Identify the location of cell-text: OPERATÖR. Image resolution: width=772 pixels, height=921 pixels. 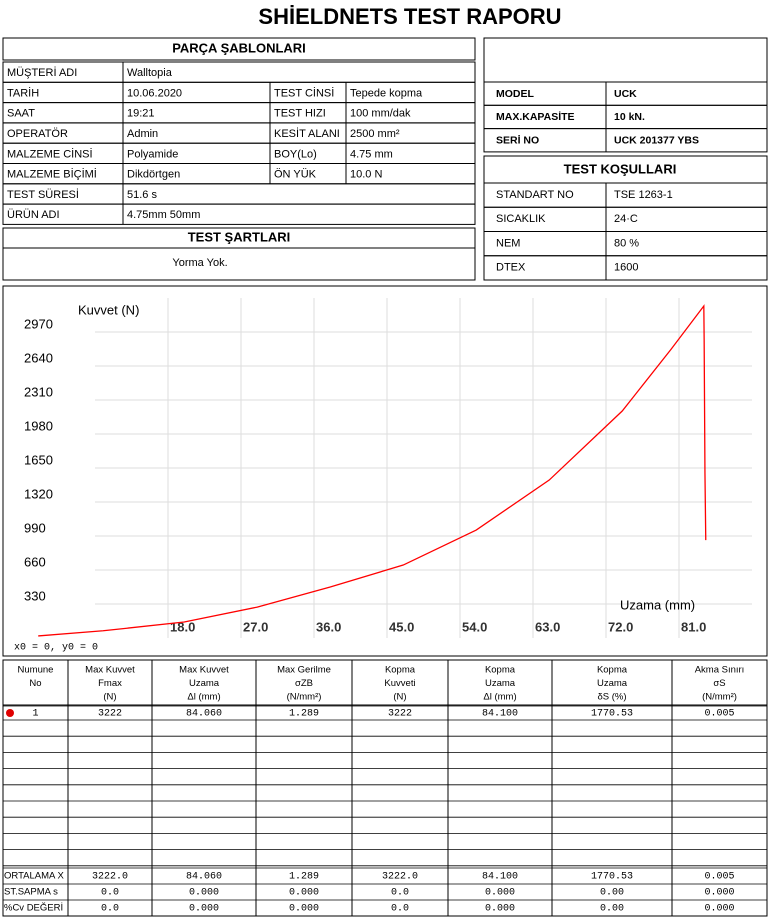
(37, 134).